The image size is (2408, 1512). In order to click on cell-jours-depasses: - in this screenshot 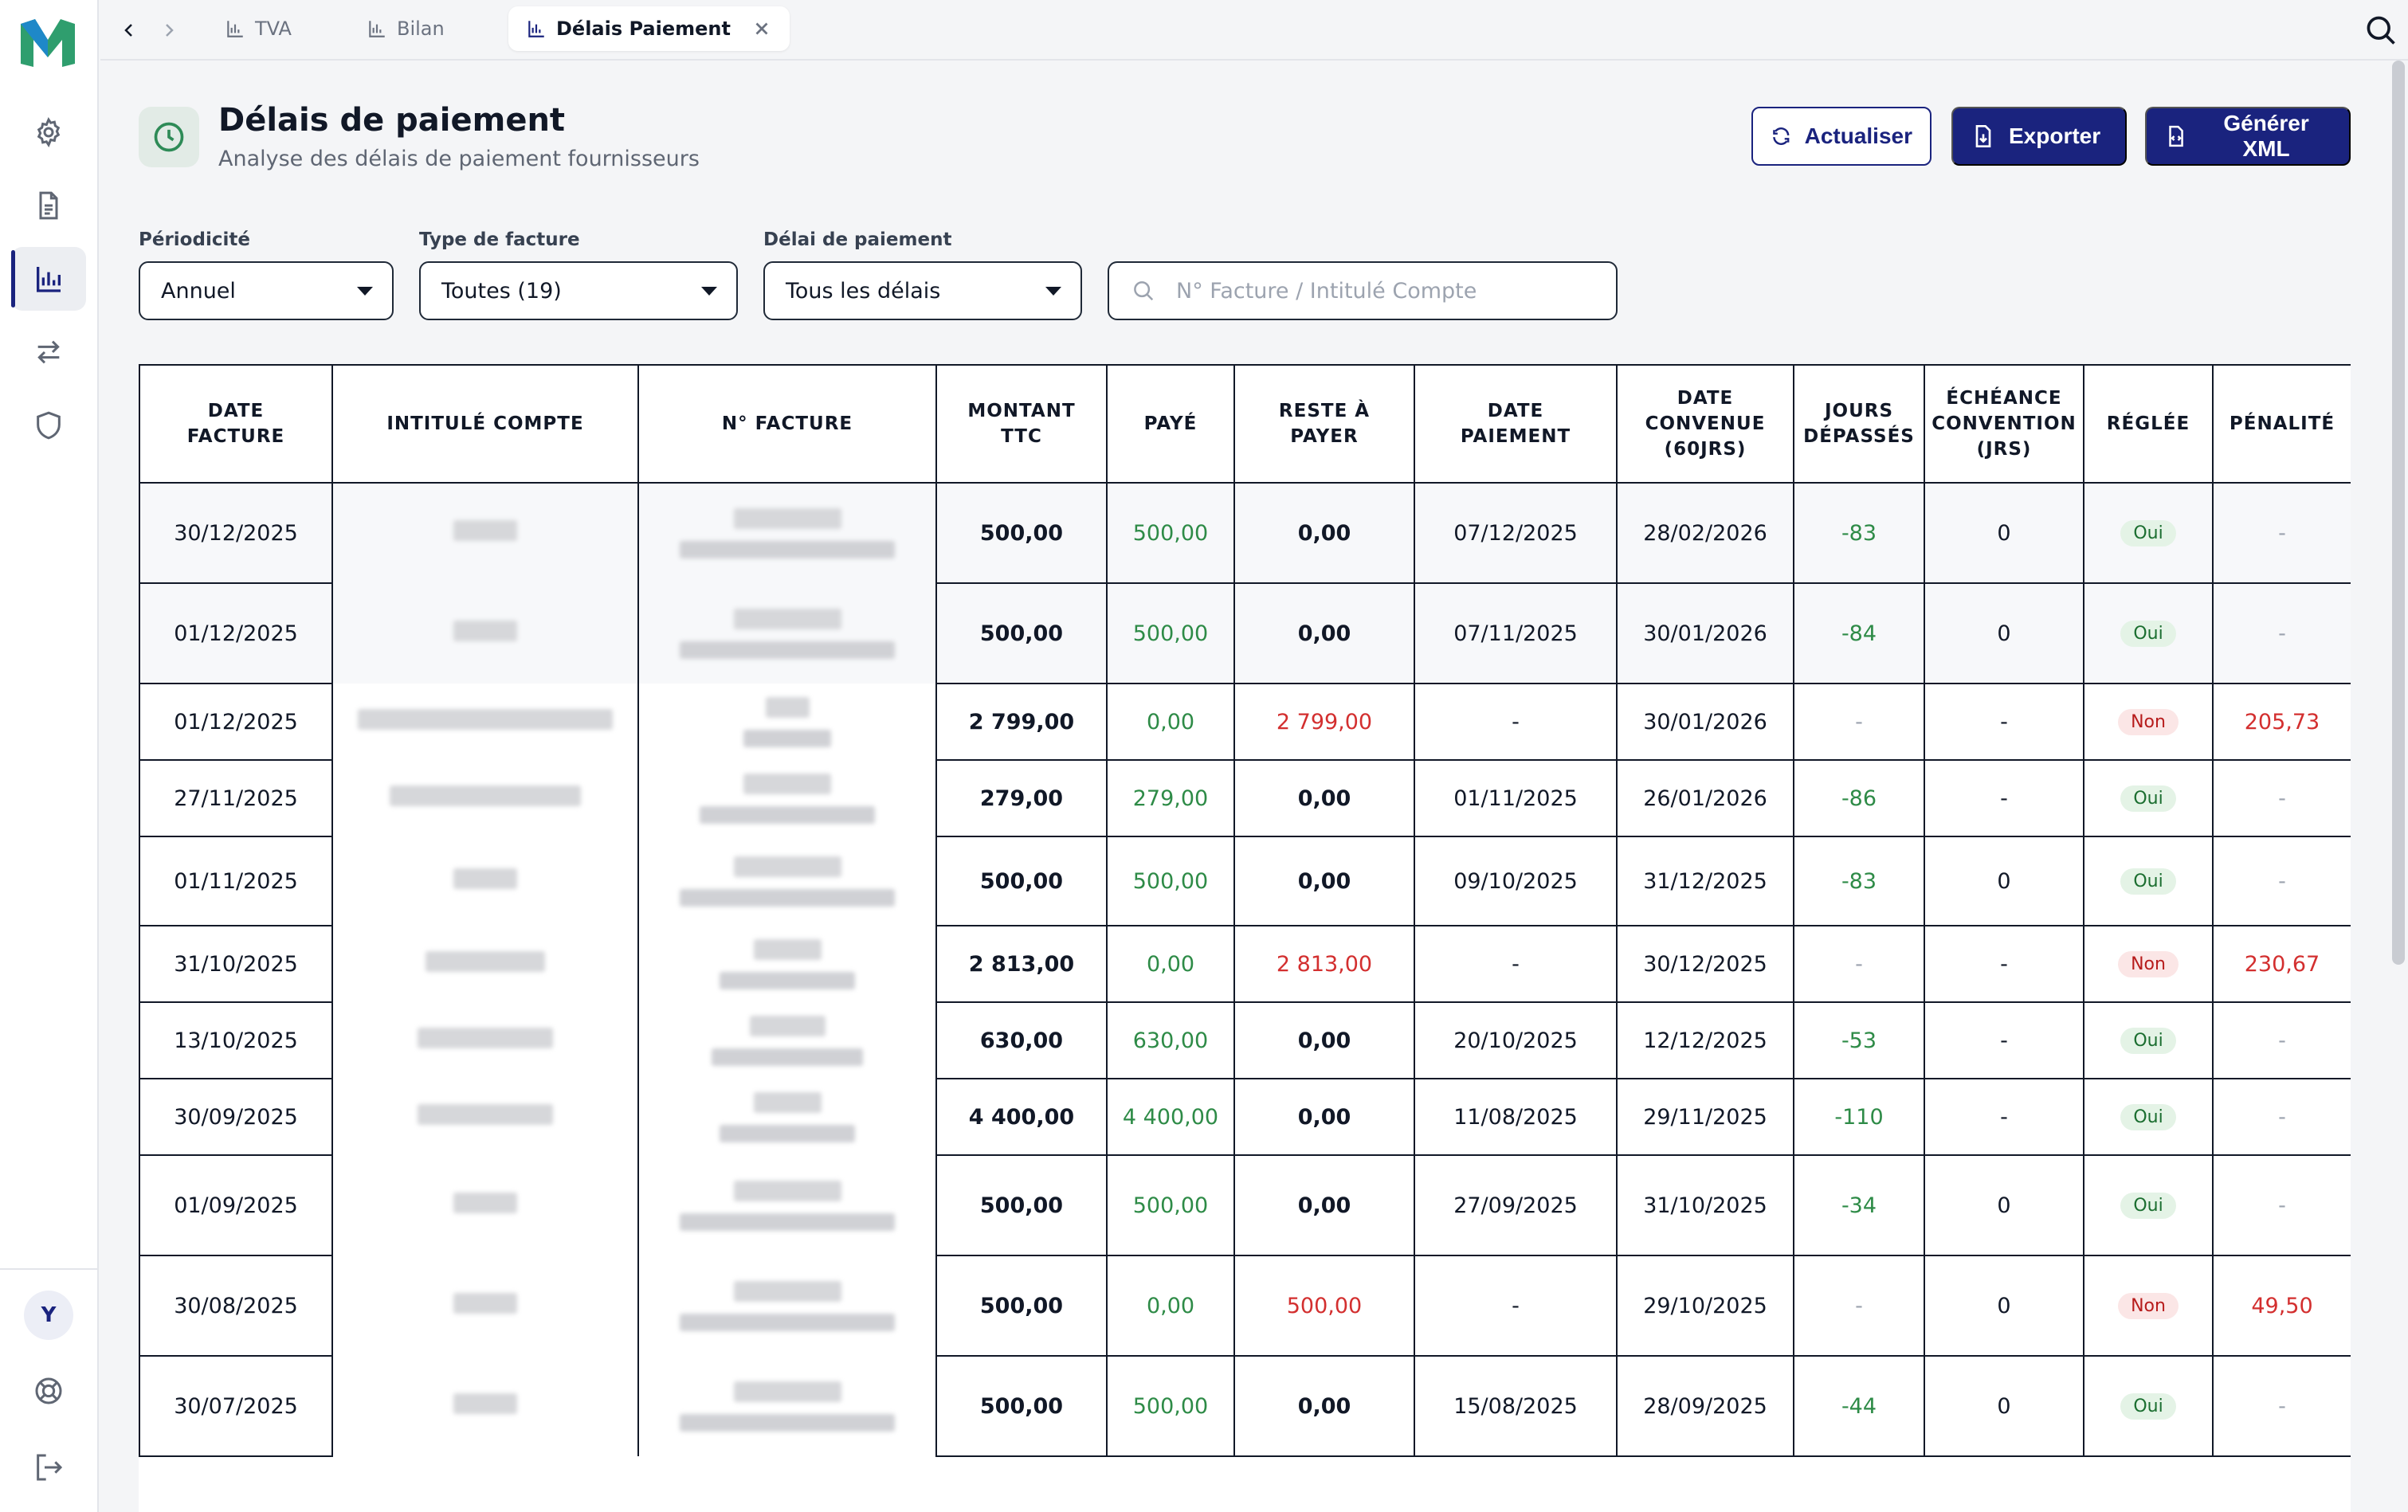, I will do `click(1859, 722)`.